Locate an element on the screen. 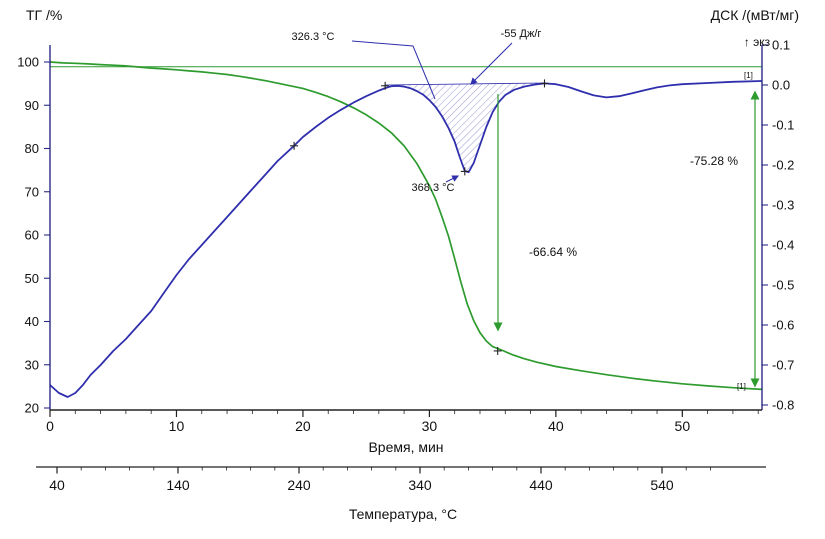 The height and width of the screenshot is (539, 825). time-tick-label: 50 is located at coordinates (683, 426).